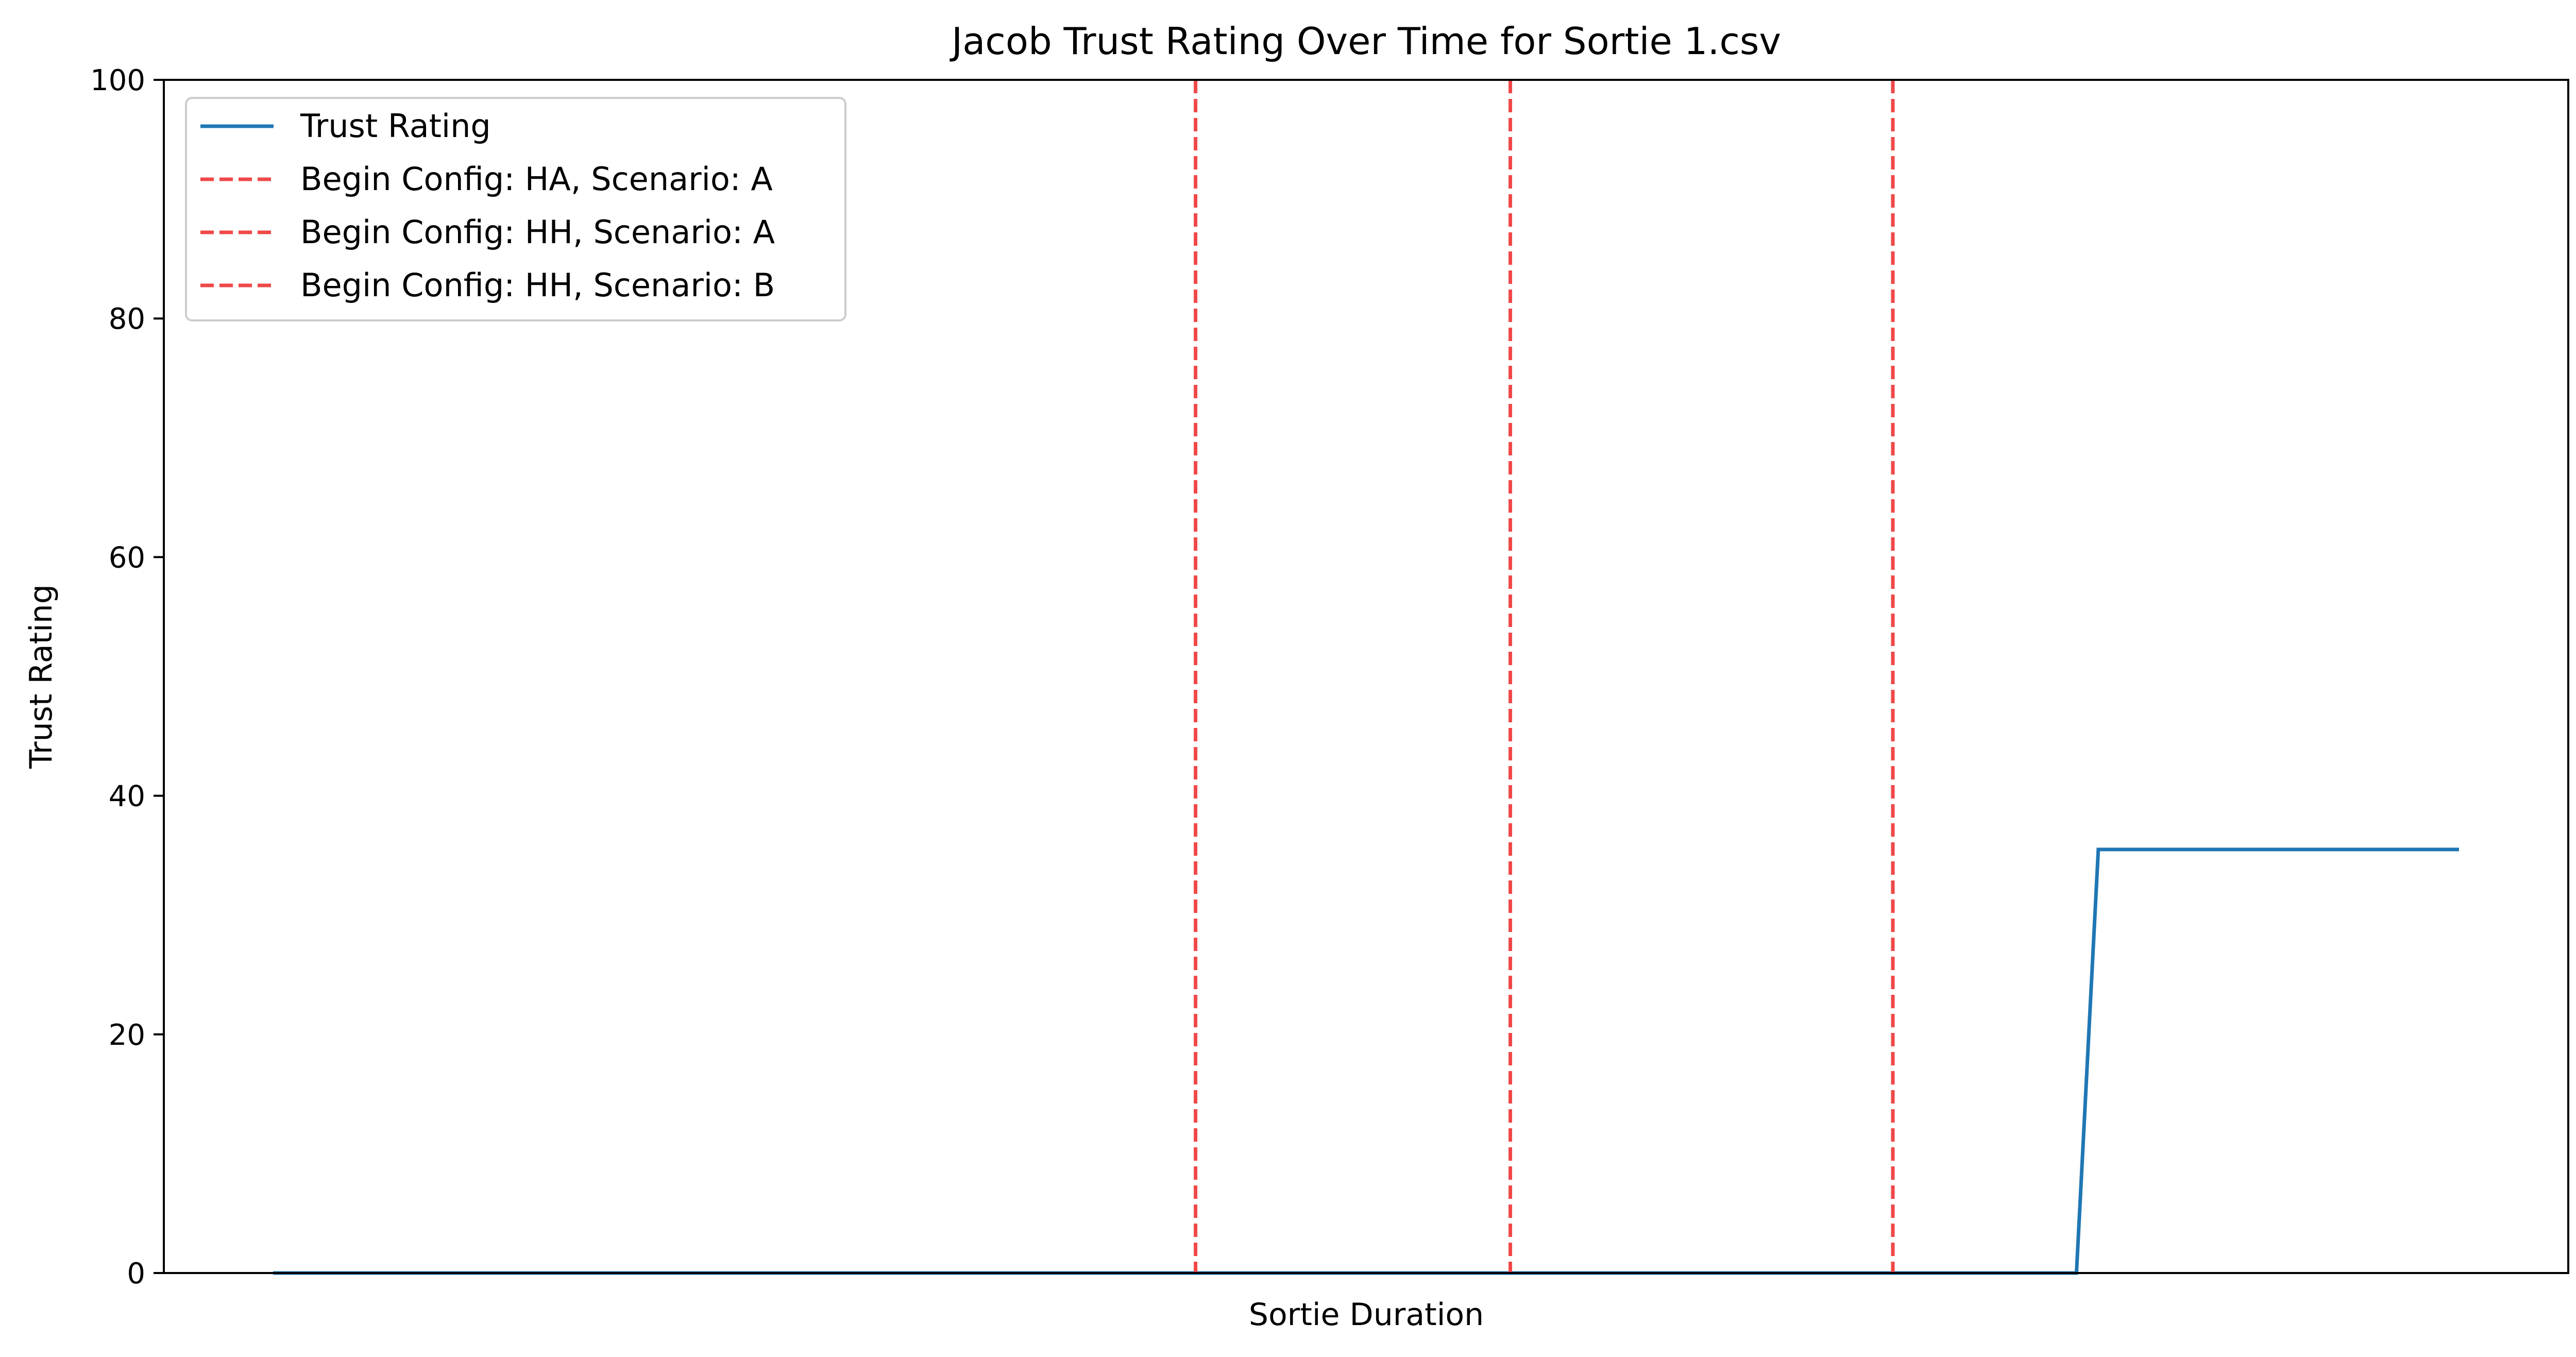 This screenshot has height=1357, width=2576. I want to click on legend-entry: Begin Config: HH, Scenario: B, so click(537, 285).